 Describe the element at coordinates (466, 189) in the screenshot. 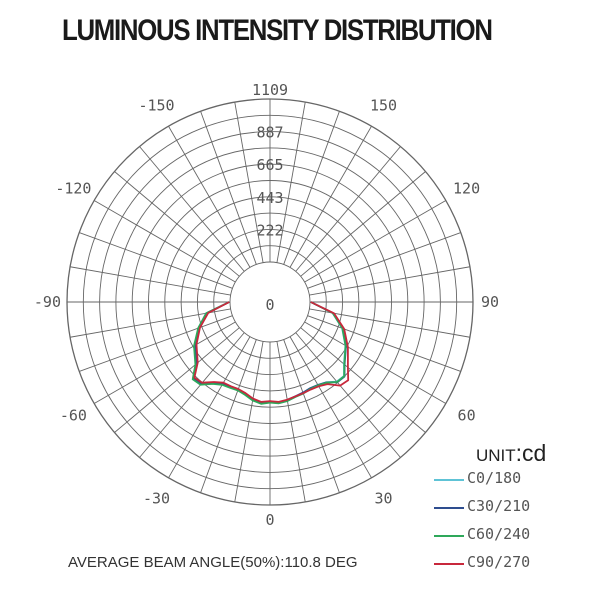

I see `angle-tick-label: 120` at that location.